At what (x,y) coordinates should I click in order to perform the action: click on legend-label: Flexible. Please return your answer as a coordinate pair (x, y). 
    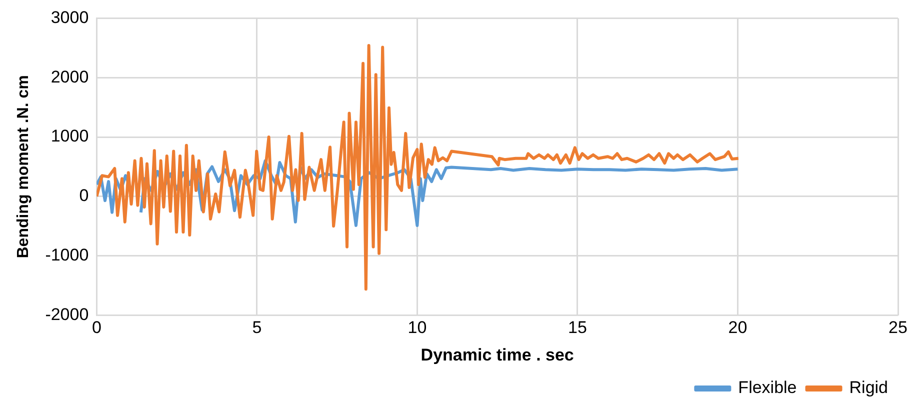
    Looking at the image, I should click on (767, 388).